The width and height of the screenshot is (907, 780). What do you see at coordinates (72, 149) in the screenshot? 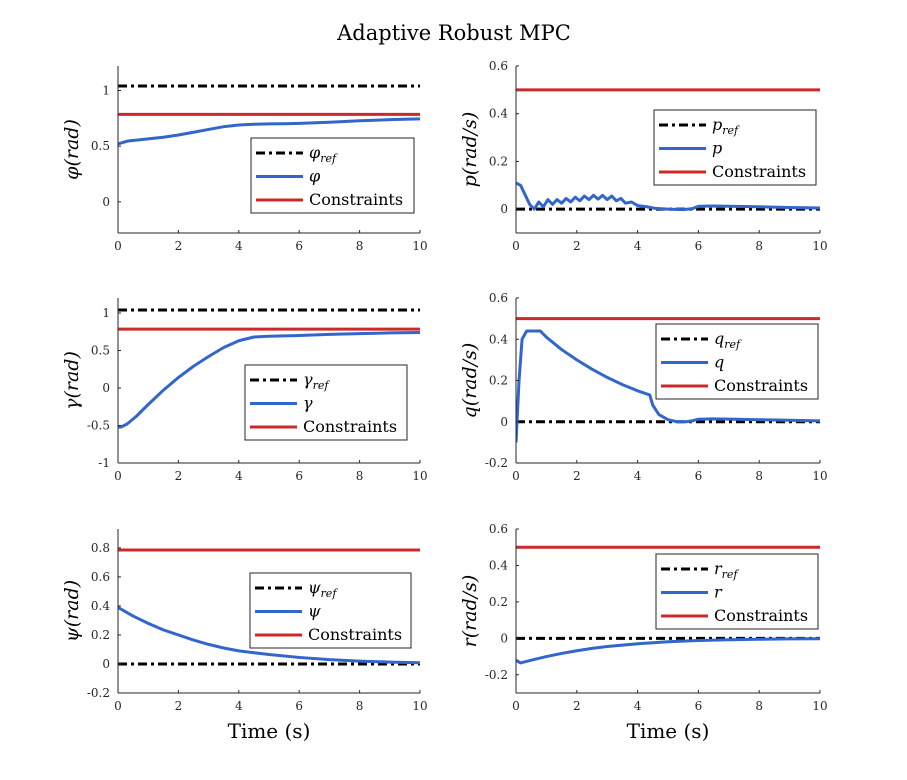
I see `y-axis-label: φ(rad)` at bounding box center [72, 149].